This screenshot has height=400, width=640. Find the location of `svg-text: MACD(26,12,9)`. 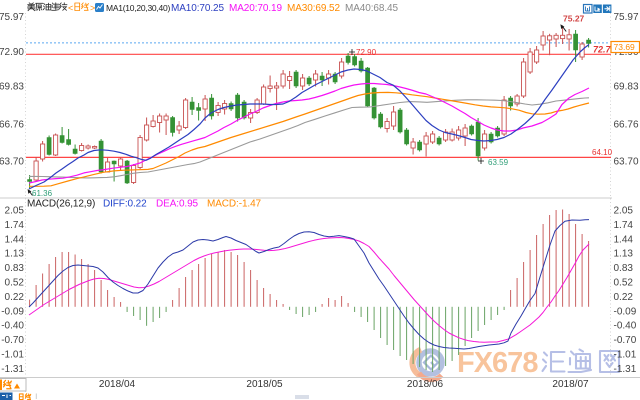

svg-text: MACD(26,12,9) is located at coordinates (61, 204).